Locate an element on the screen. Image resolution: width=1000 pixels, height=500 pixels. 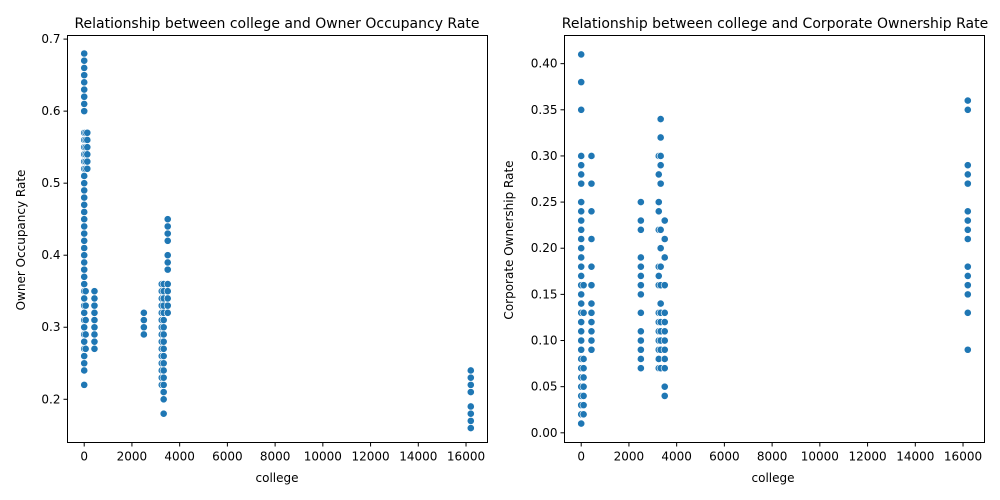
y-tick-label: 0.40 is located at coordinates (544, 64).